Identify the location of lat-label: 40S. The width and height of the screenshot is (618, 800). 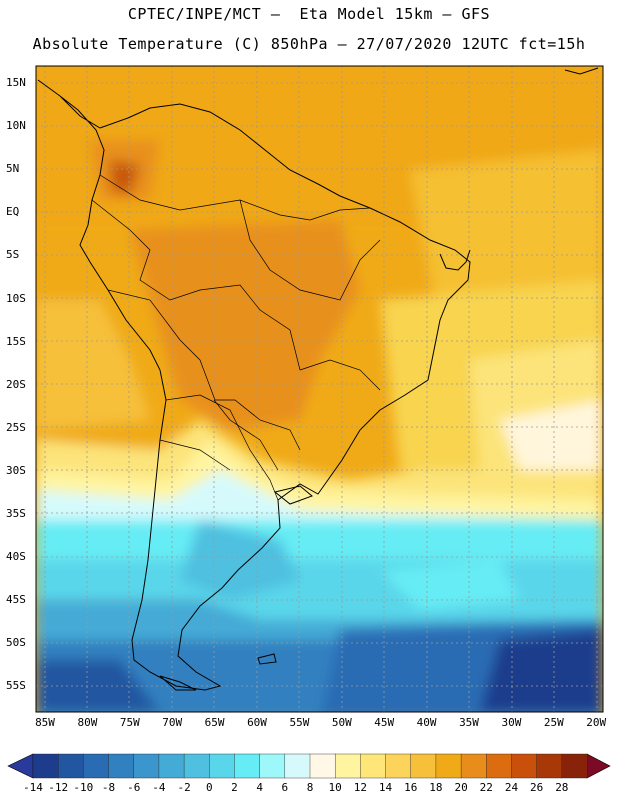
(16, 557).